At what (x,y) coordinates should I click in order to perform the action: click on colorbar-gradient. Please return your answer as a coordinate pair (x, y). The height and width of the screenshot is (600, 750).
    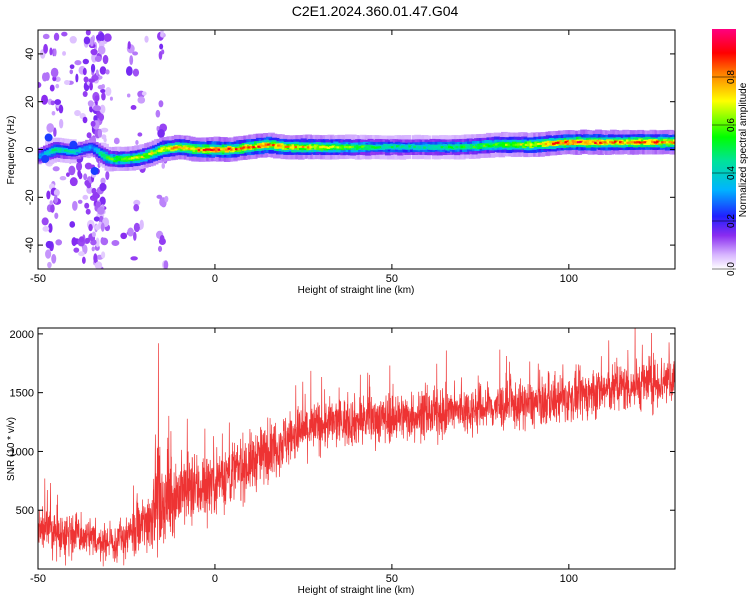
    Looking at the image, I should click on (724, 149).